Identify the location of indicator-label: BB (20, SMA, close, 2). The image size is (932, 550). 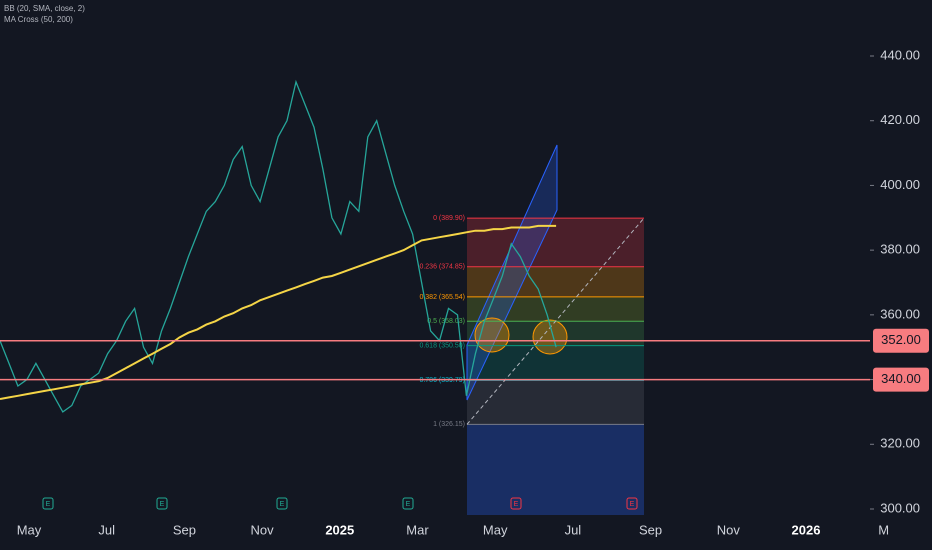
(44, 8).